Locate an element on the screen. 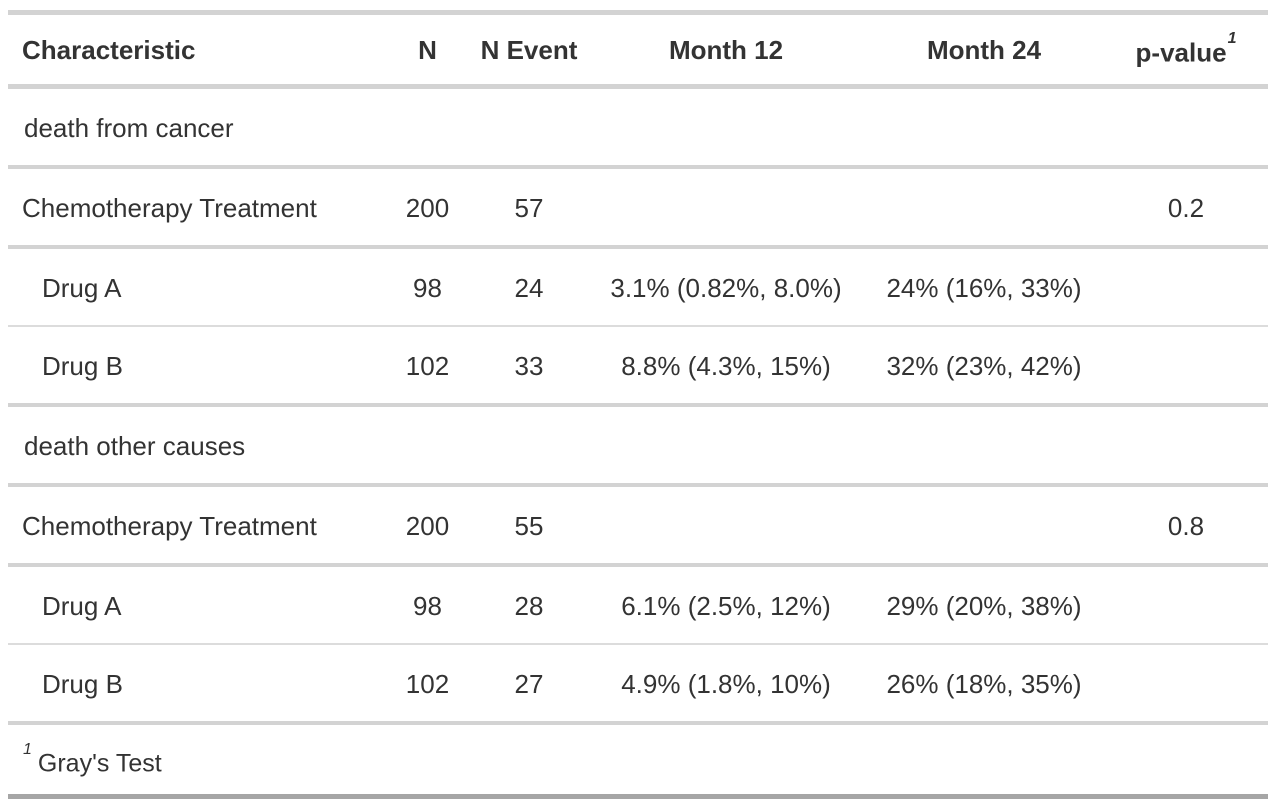 This screenshot has width=1276, height=799. header-n-event: N Event is located at coordinates (529, 49).